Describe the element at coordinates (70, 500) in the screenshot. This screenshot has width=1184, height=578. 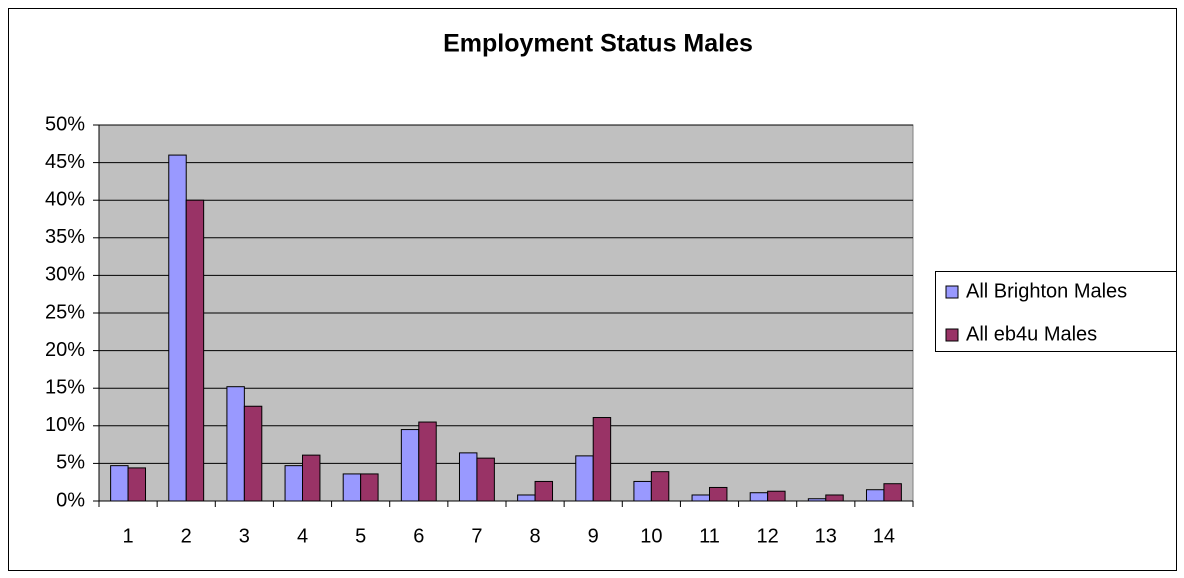
I see `y-tick-label: 0%` at that location.